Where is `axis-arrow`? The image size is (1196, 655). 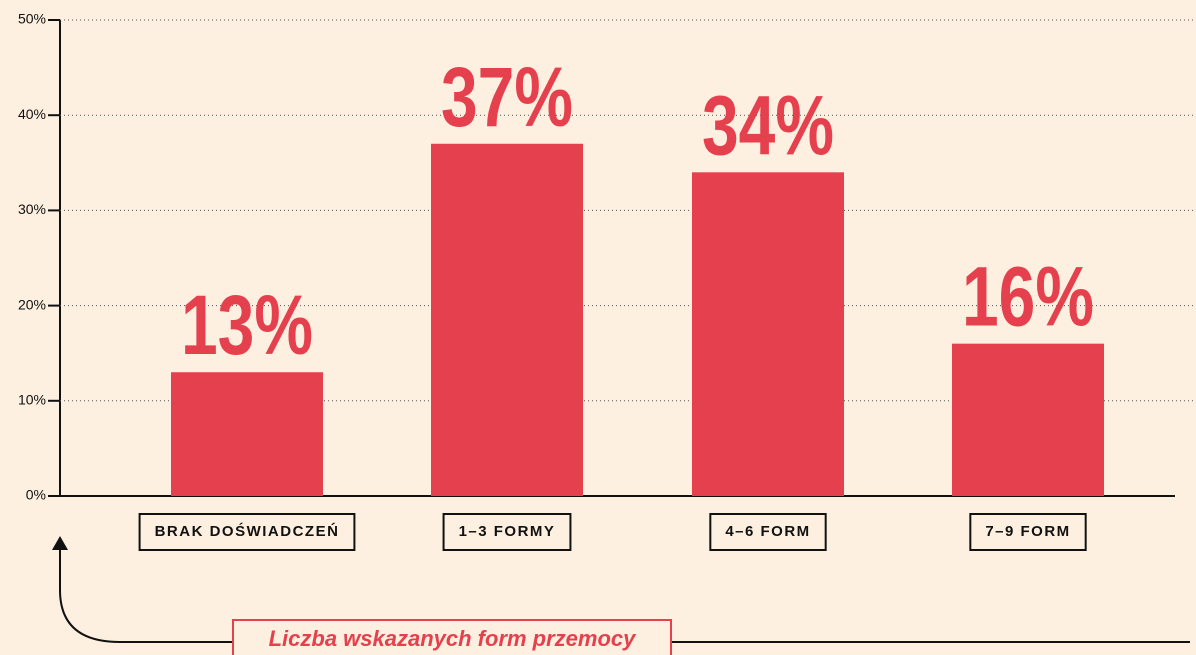 axis-arrow is located at coordinates (624, 595).